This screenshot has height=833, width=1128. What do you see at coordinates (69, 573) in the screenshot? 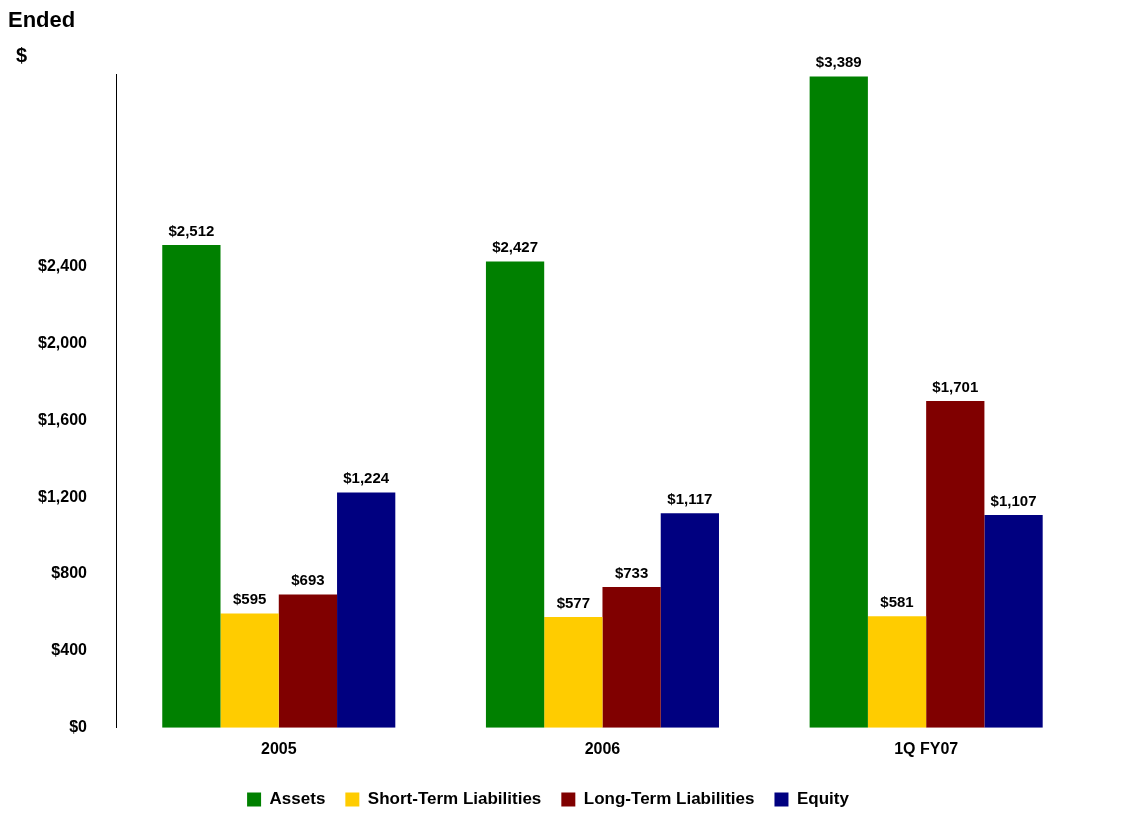
I see `y-tick-label: $800` at bounding box center [69, 573].